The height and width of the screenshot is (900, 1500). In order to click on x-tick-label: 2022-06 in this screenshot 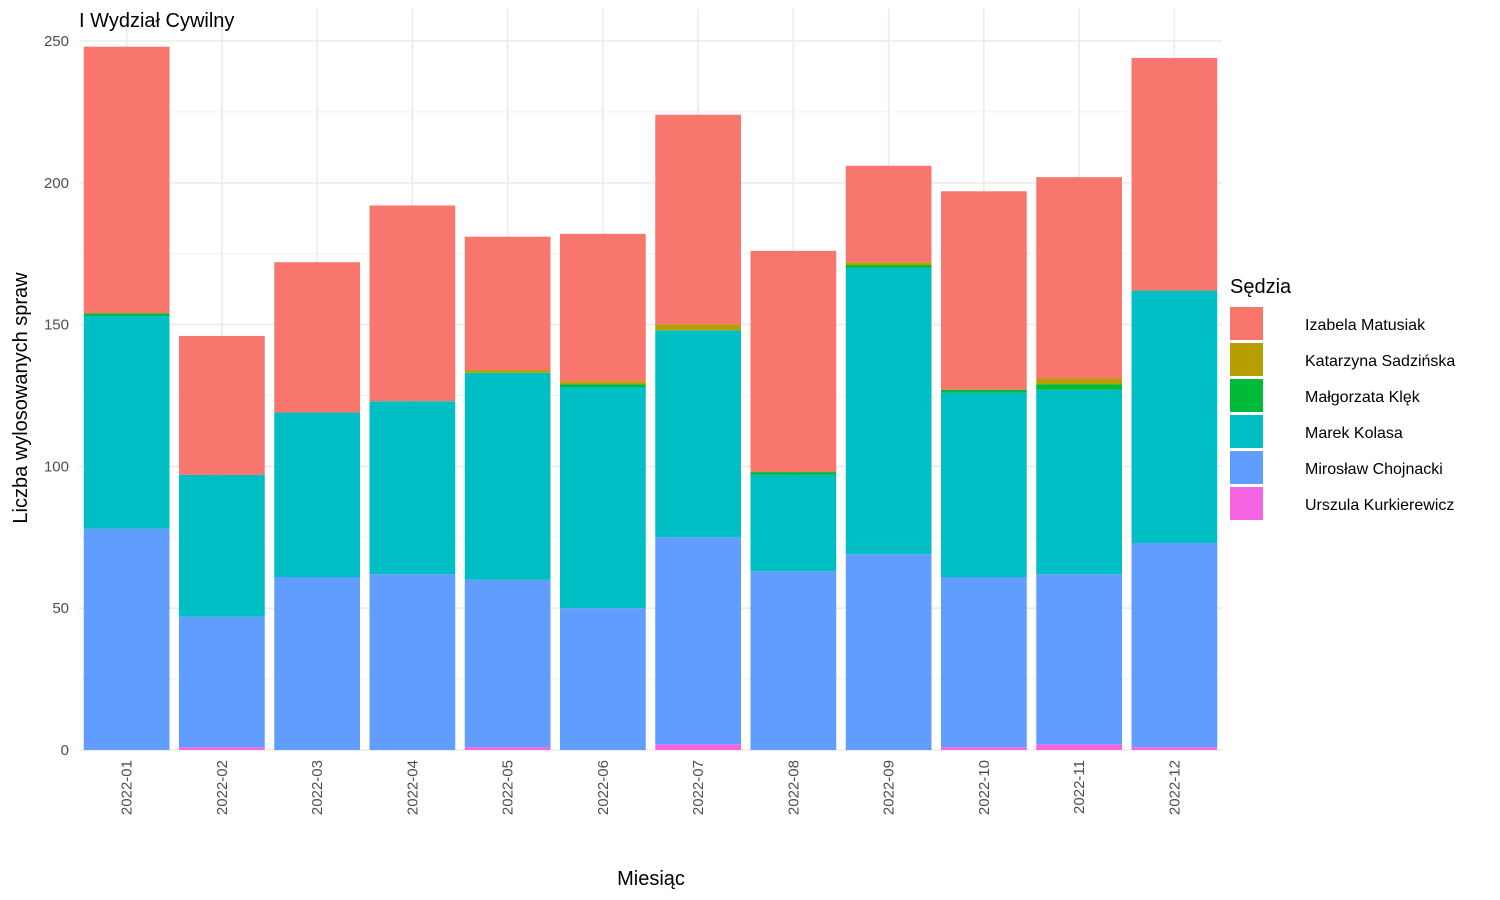, I will do `click(603, 787)`.